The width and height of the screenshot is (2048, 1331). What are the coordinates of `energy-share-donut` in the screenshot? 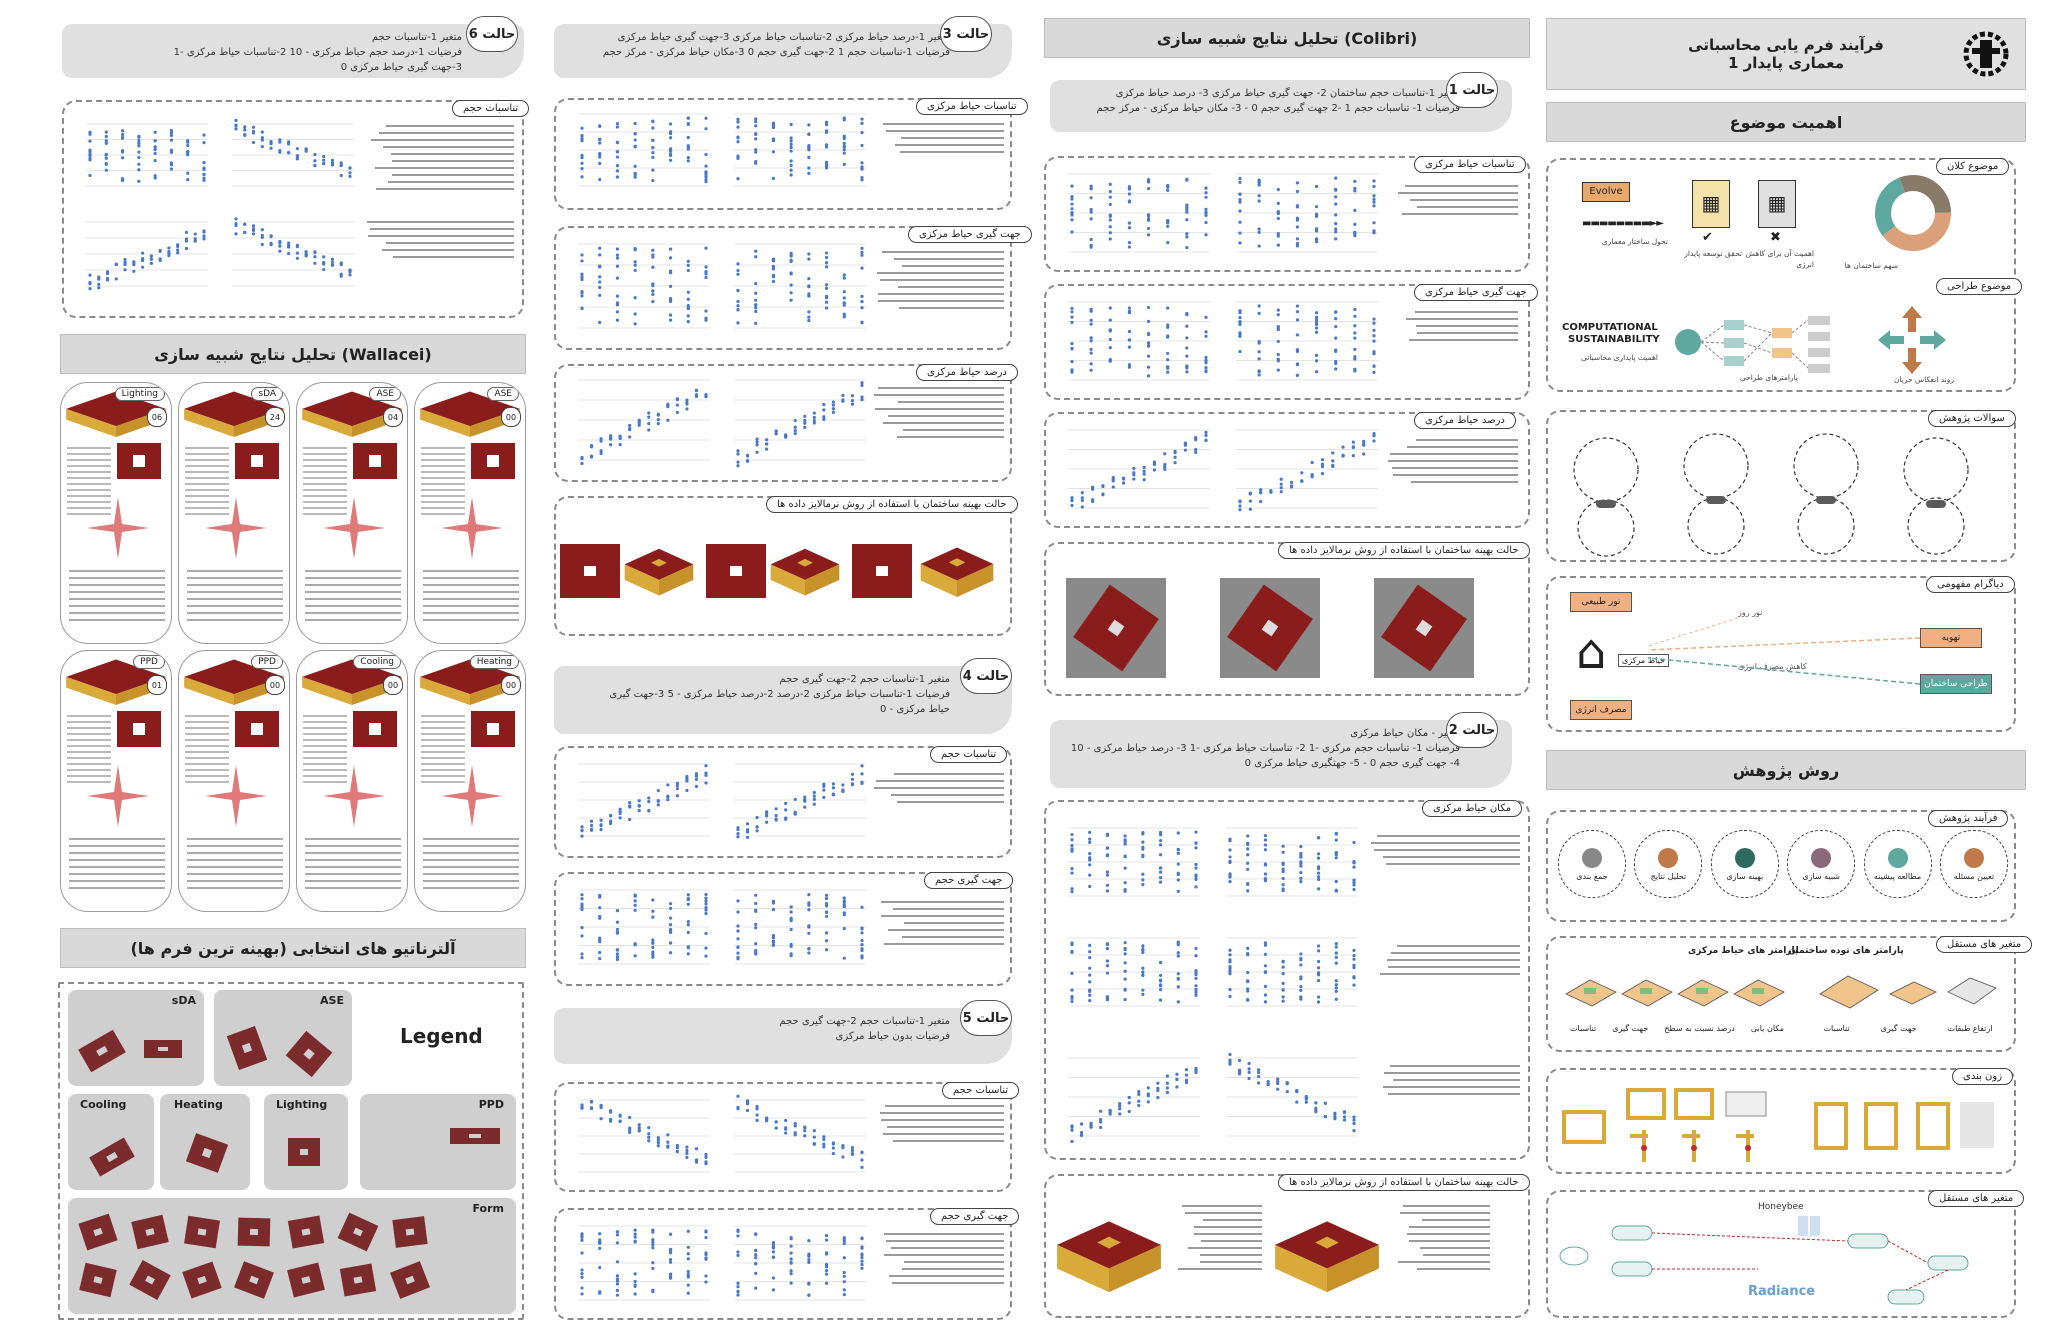 It's located at (1913, 213).